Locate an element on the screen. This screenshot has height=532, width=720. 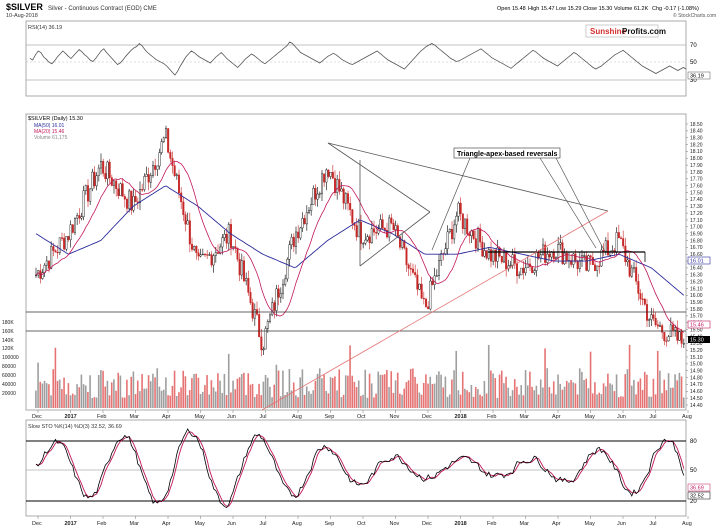
price-tick-label: 15.50 is located at coordinates (696, 330).